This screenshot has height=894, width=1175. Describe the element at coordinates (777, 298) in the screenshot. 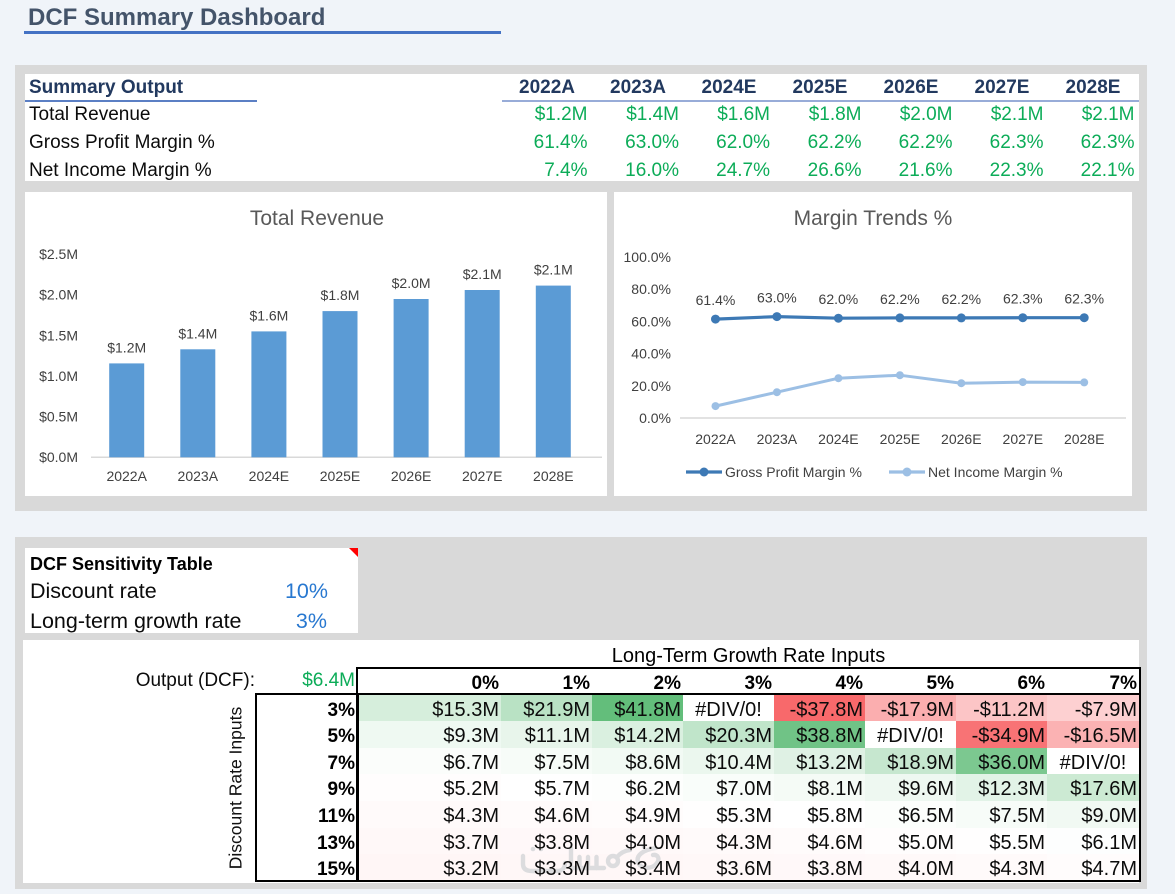

I see `svg-text: 63.0%` at that location.